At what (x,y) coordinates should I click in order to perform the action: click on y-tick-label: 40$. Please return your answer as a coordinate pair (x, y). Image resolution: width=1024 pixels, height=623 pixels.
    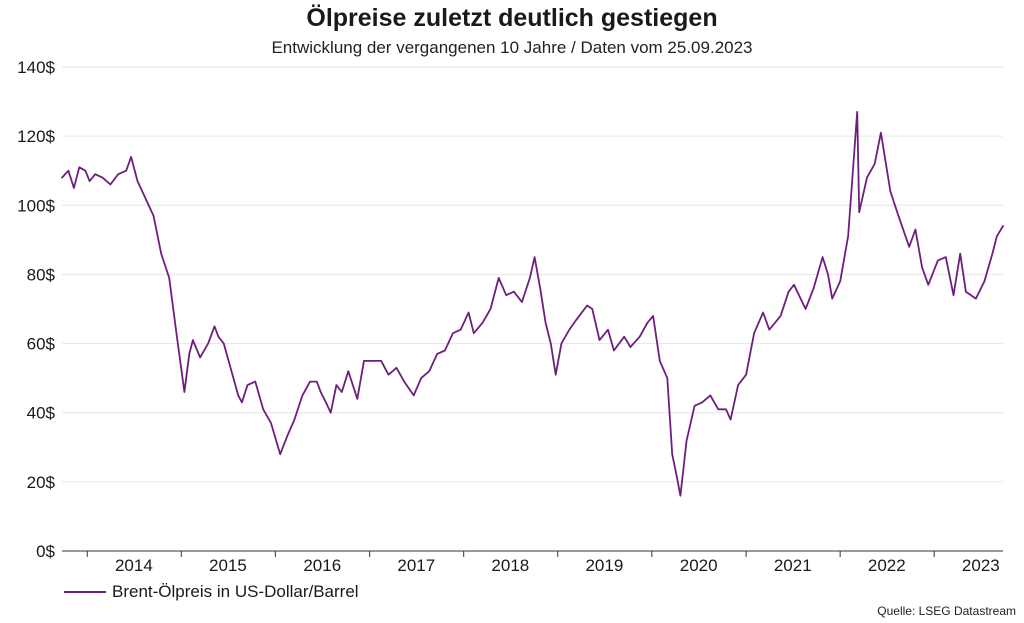
    Looking at the image, I should click on (41, 413).